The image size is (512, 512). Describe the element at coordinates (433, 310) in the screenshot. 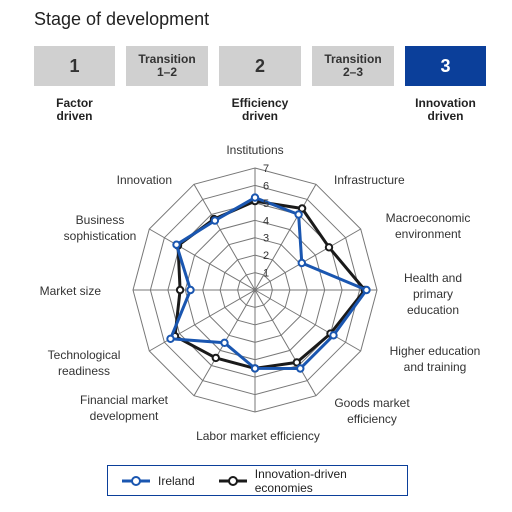

I see `axis-label-line: education` at that location.